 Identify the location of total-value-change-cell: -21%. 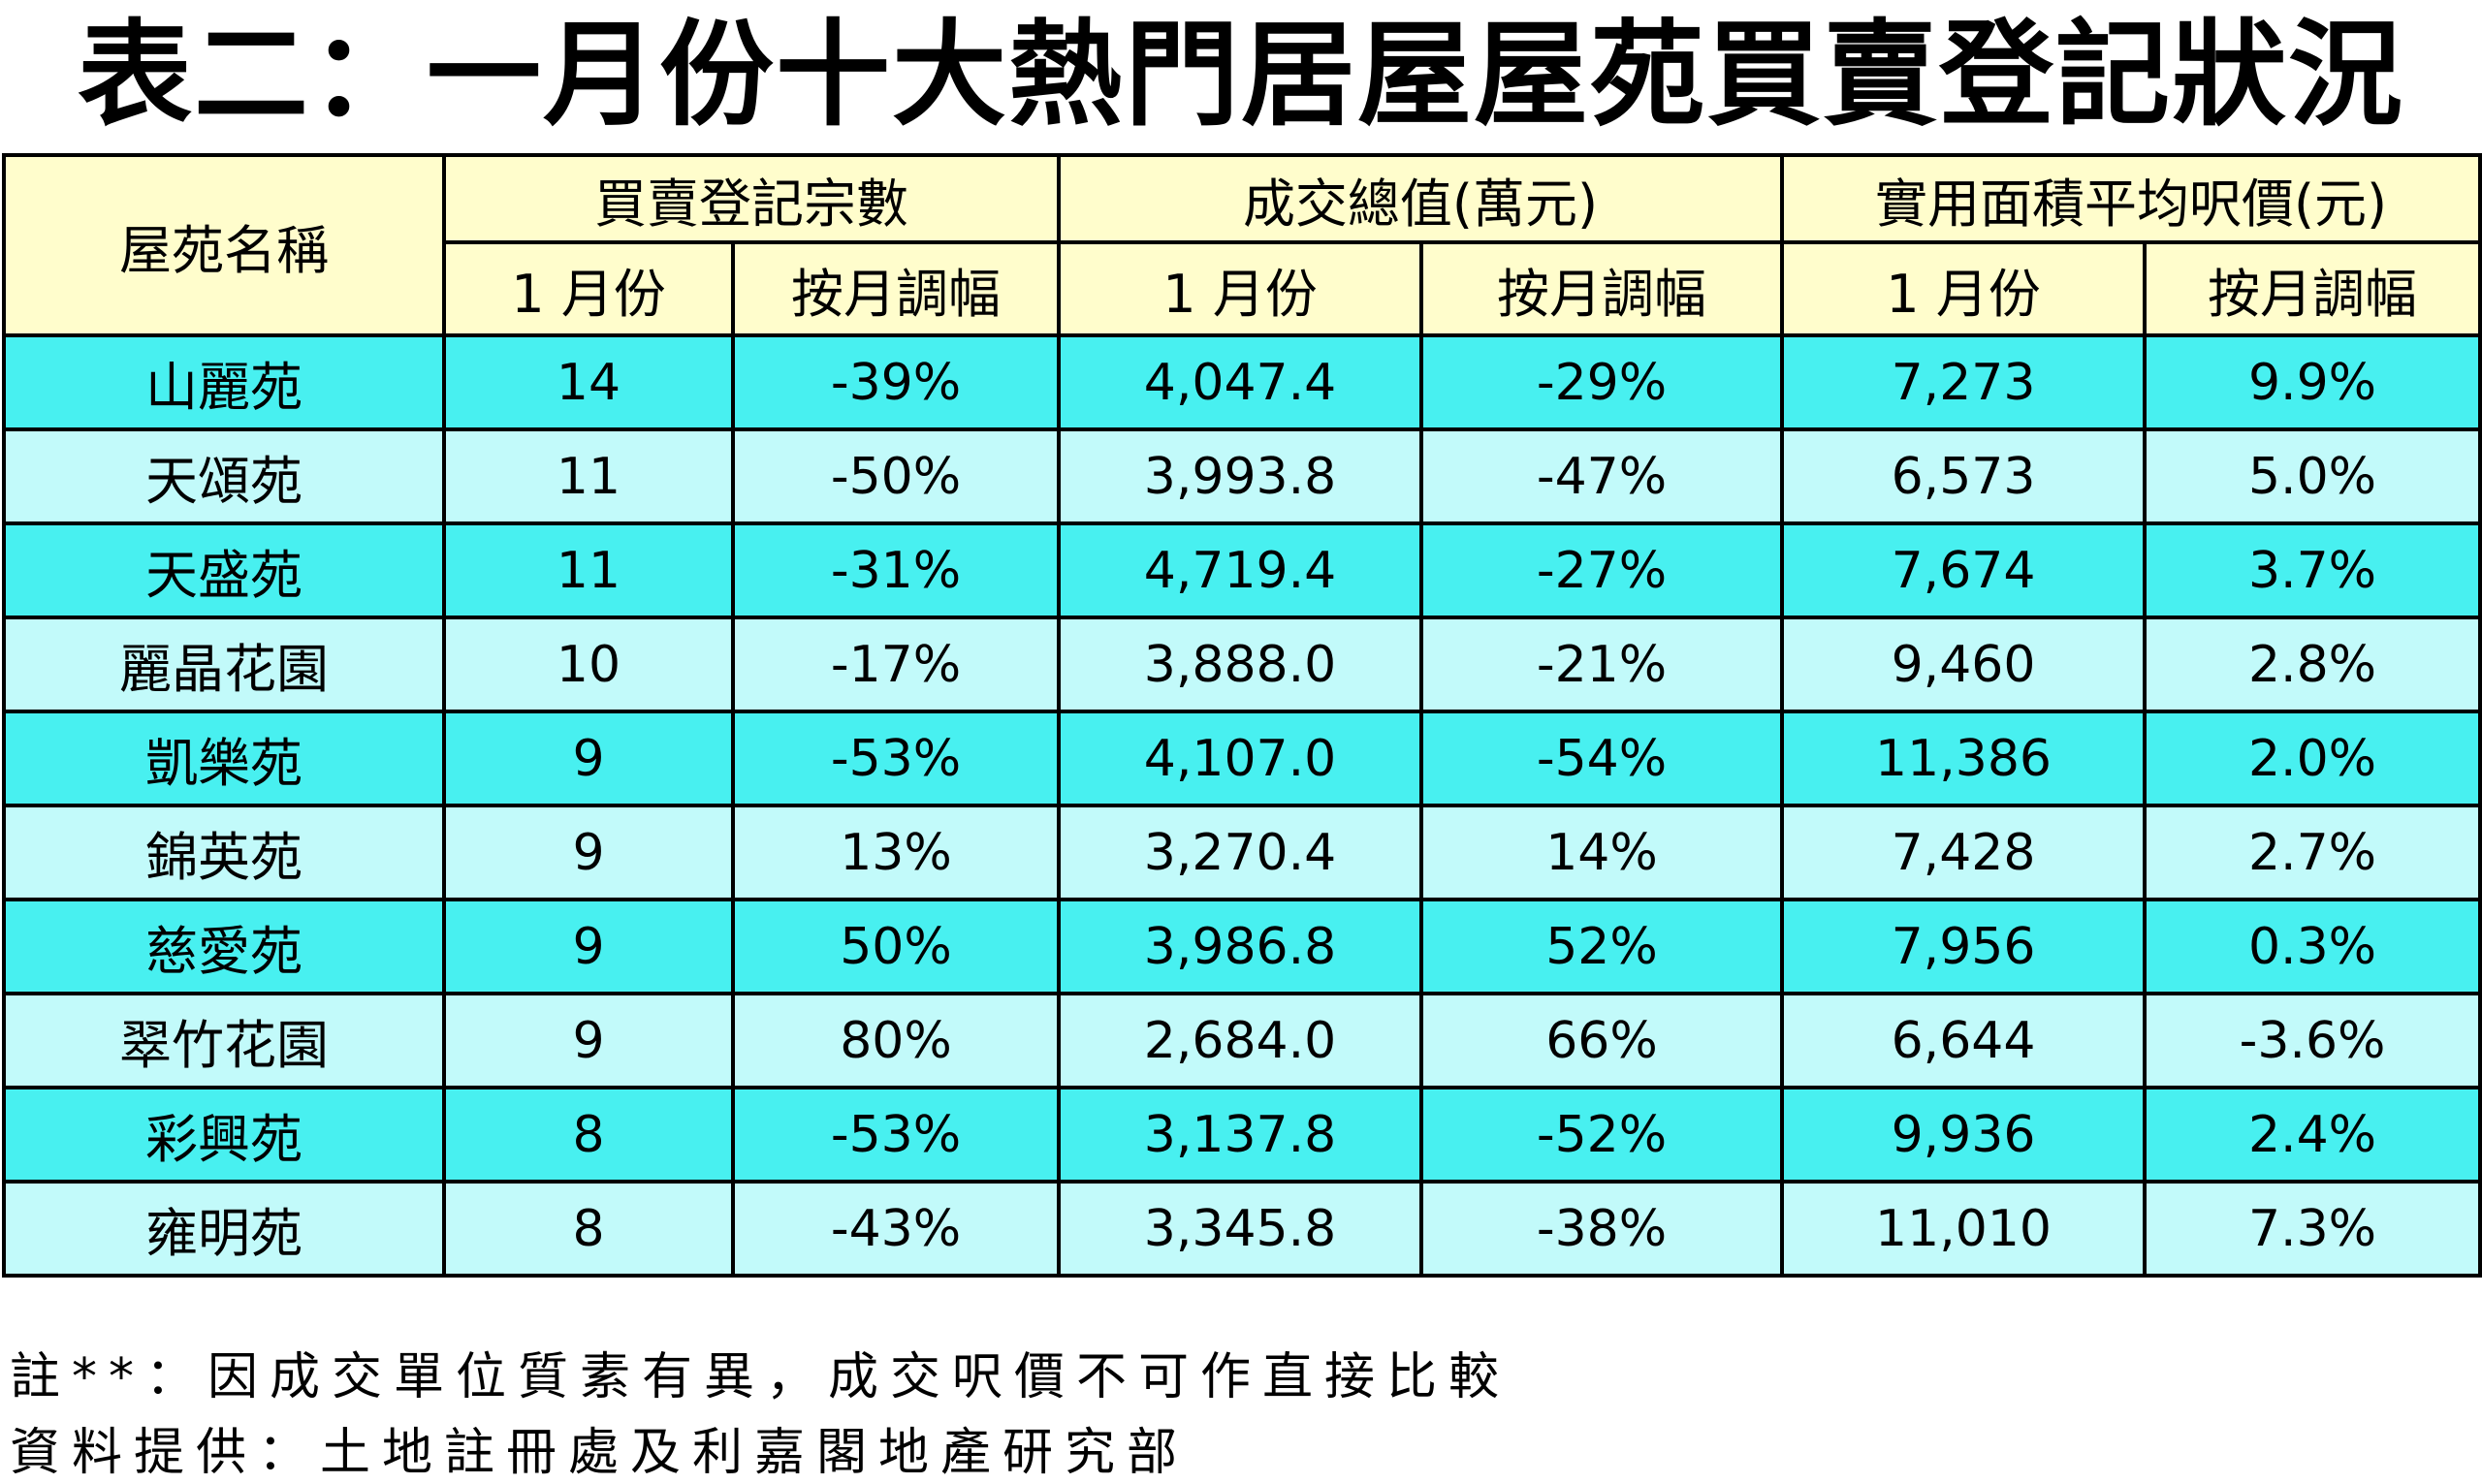
(1601, 664).